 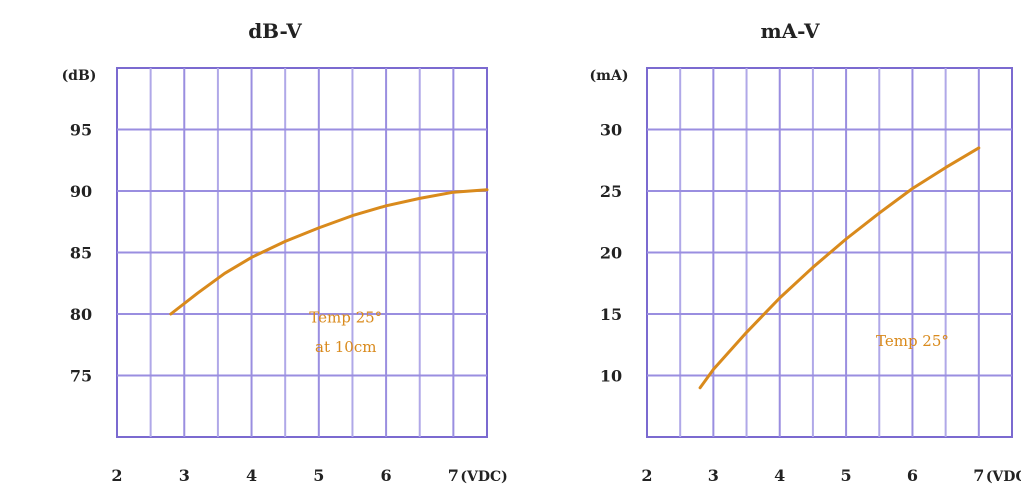 What do you see at coordinates (81, 314) in the screenshot?
I see `y-tick-label: 80` at bounding box center [81, 314].